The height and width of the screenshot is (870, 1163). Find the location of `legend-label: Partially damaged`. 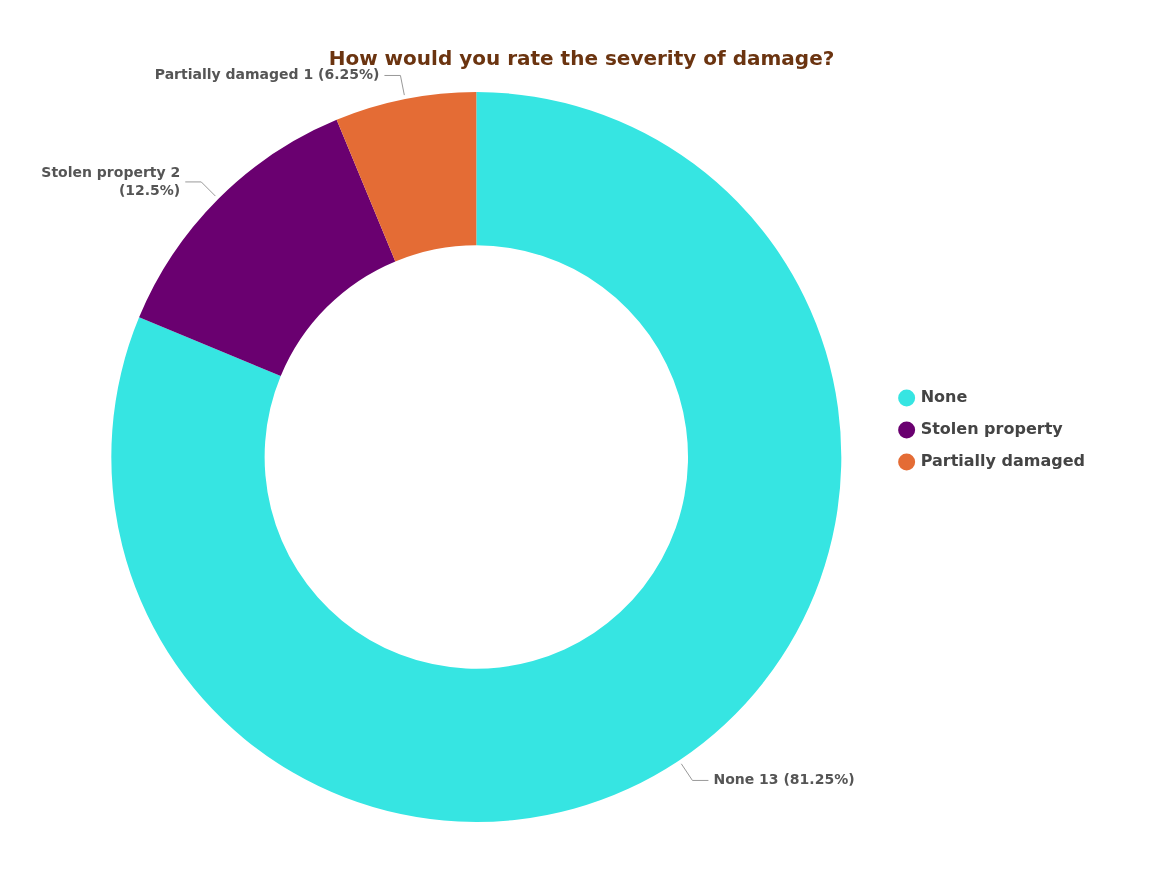

legend-label: Partially damaged is located at coordinates (1002, 461).